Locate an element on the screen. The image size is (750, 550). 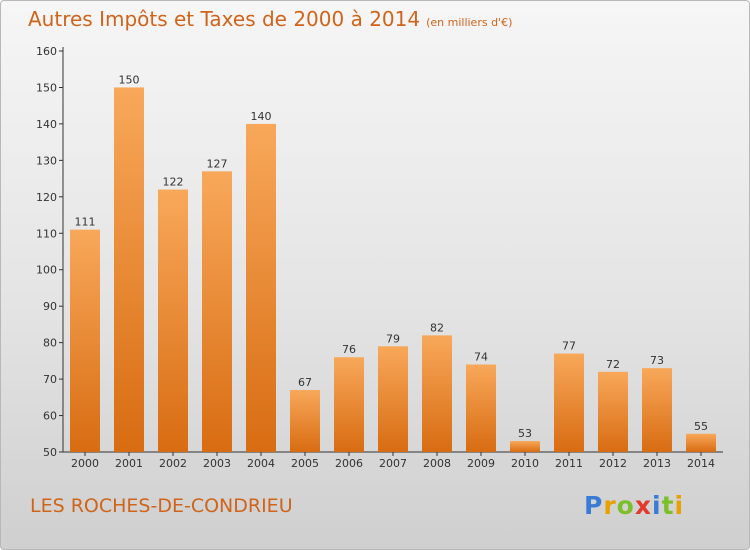
bar-value-label: 76 is located at coordinates (349, 349).